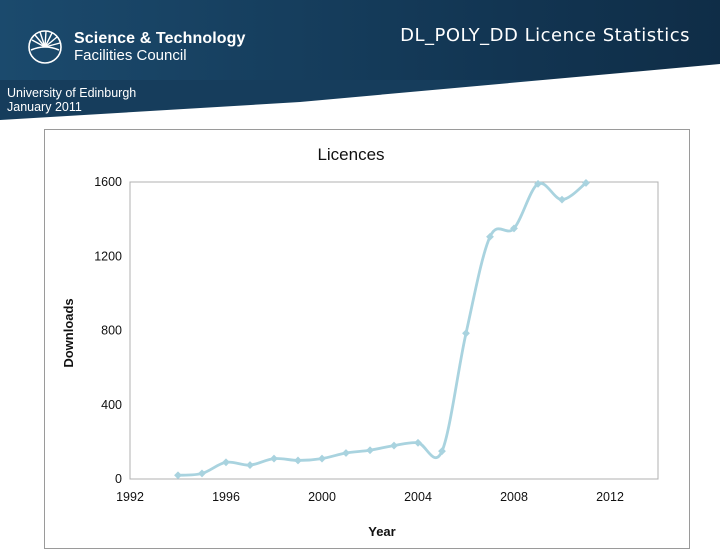  What do you see at coordinates (44, 106) in the screenshot?
I see `date-text: January 2011` at bounding box center [44, 106].